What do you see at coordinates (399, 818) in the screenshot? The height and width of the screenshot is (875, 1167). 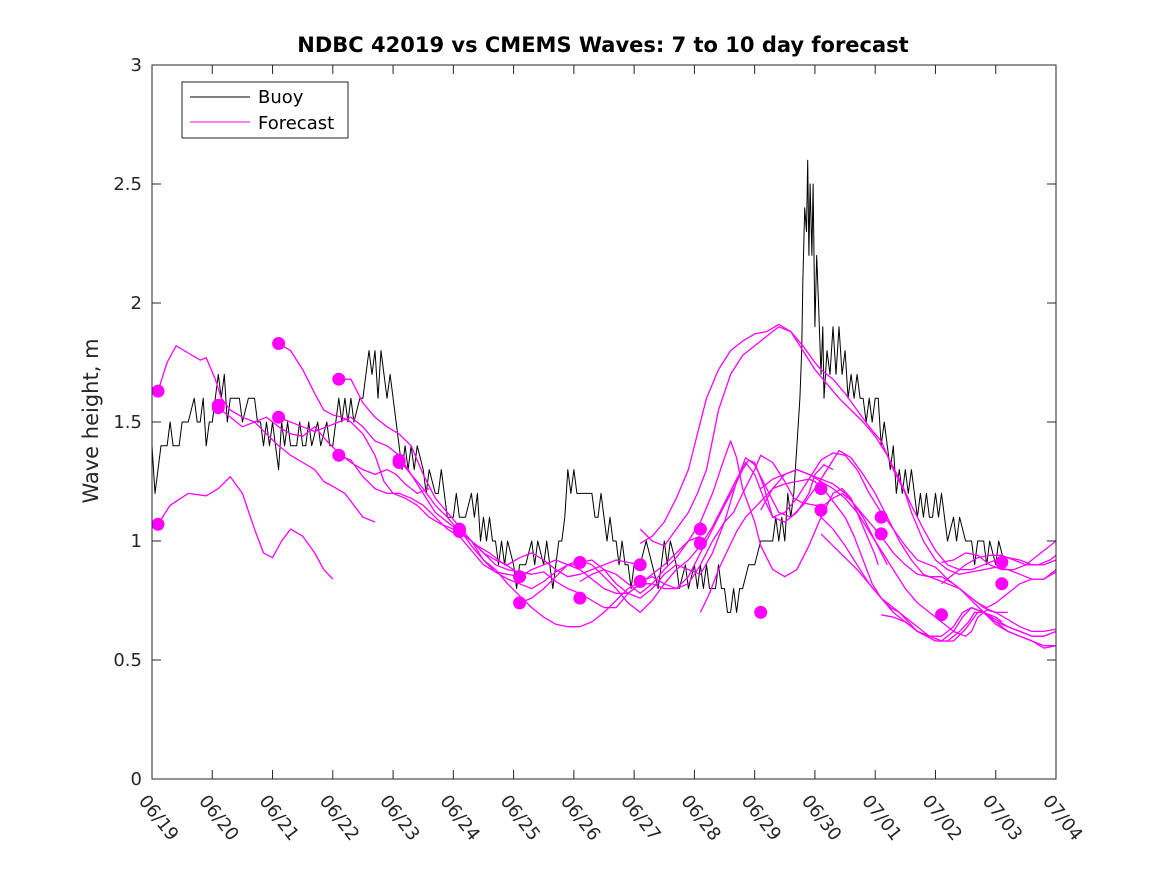 I see `x-tick-label-4: 06/23` at bounding box center [399, 818].